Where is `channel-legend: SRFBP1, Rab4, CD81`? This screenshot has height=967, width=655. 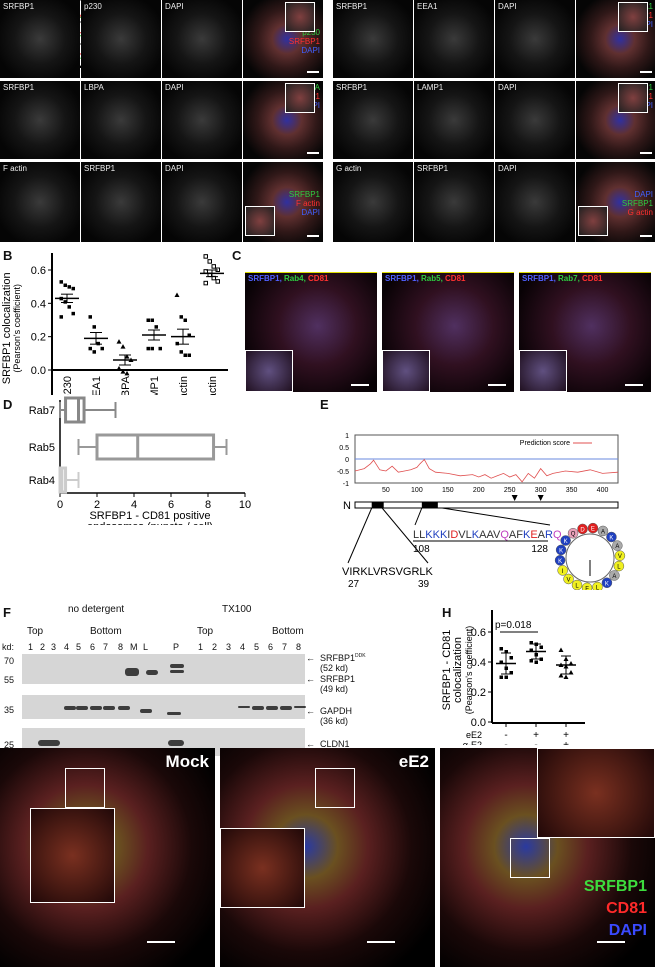 channel-legend: SRFBP1, Rab4, CD81 is located at coordinates (288, 278).